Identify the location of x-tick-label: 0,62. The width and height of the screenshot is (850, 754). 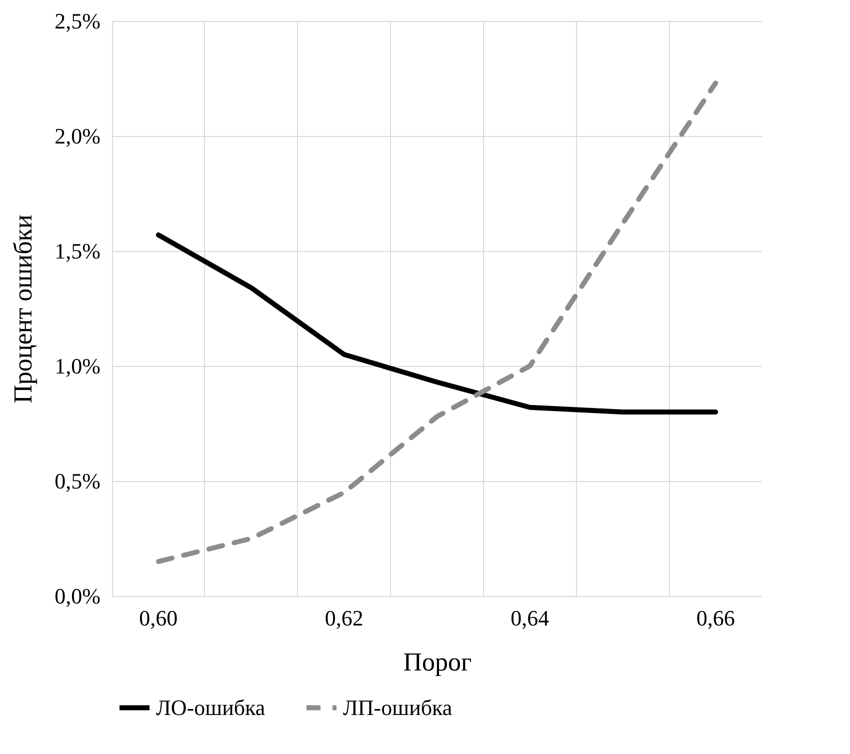
(344, 618).